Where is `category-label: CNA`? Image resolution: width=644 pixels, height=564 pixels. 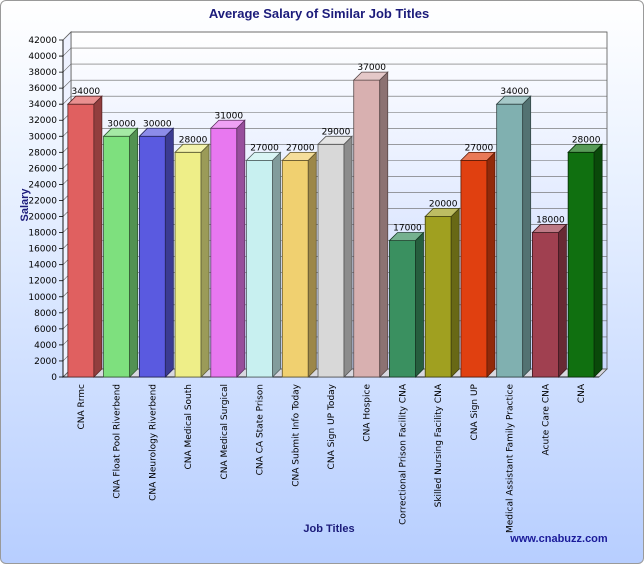
category-label: CNA is located at coordinates (582, 393).